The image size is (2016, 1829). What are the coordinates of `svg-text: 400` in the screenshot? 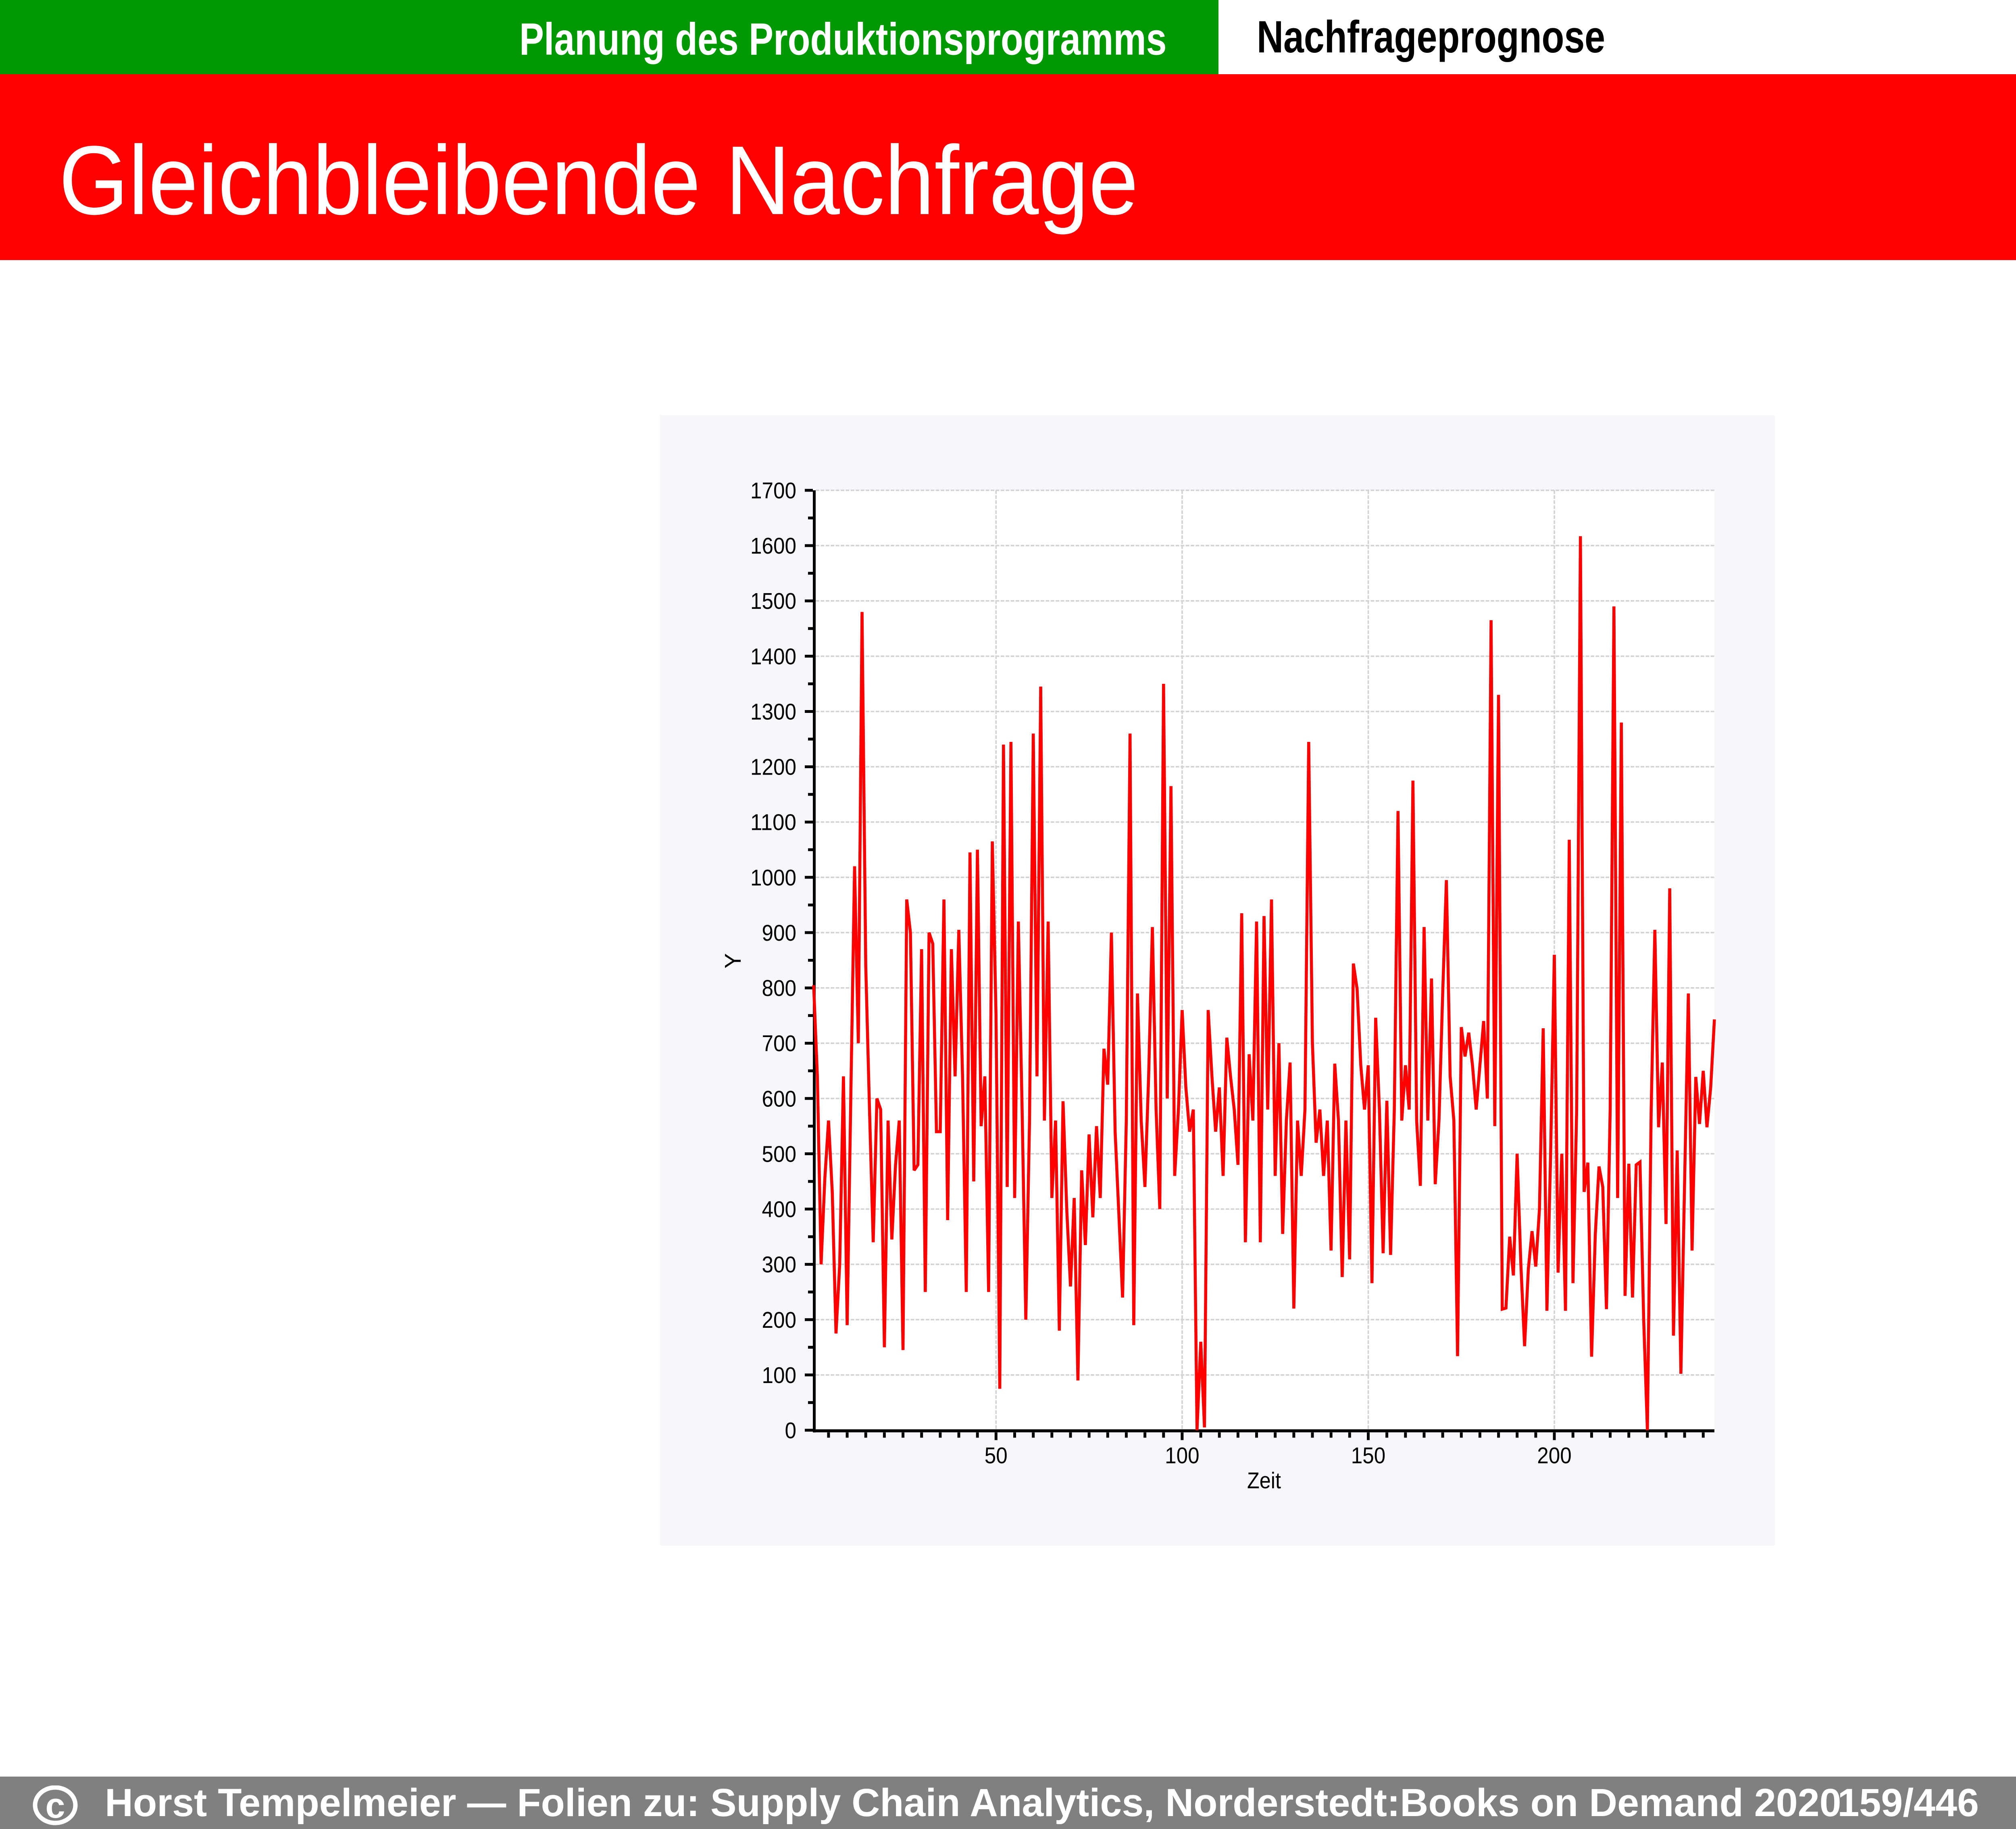 It's located at (779, 1210).